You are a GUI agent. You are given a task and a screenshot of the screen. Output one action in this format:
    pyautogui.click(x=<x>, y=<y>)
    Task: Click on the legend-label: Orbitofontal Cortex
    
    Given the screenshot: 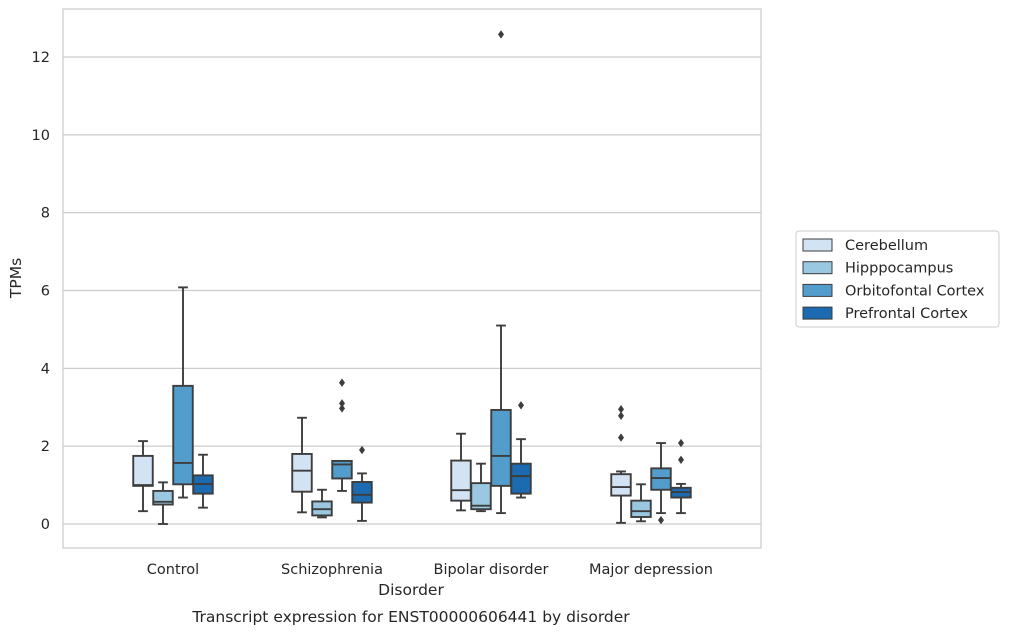 What is the action you would take?
    pyautogui.click(x=915, y=291)
    